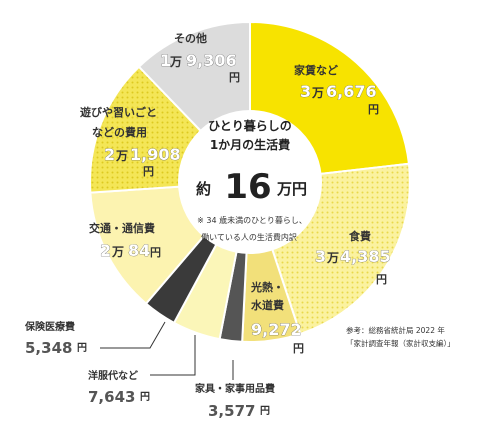  What do you see at coordinates (413, 337) in the screenshot?
I see `source-note: 参考：総務省統計局 2022 年 「家計調査年報（家計収支編）」` at bounding box center [413, 337].